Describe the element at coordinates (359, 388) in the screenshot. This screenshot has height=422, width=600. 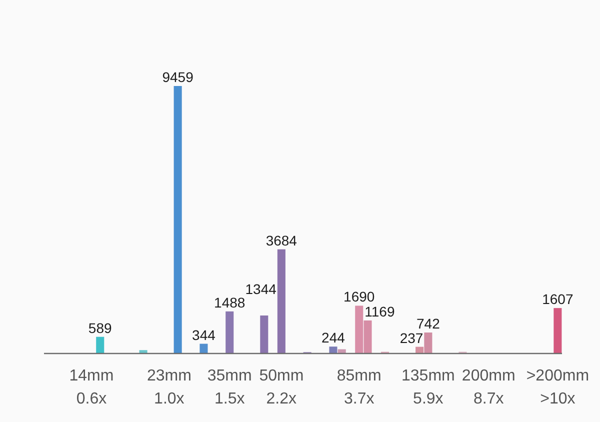
I see `x-tick-label: 85mm 3.7x` at that location.